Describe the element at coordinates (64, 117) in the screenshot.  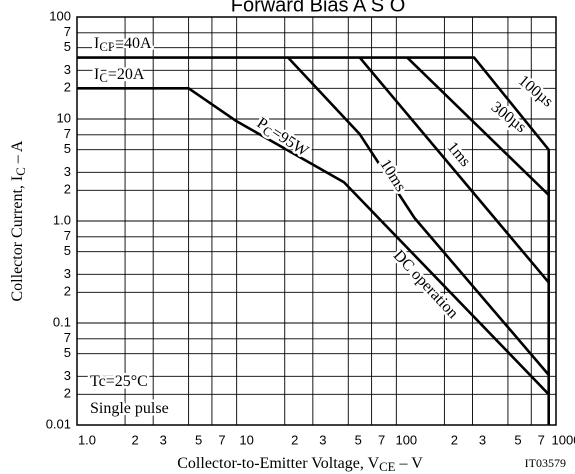
I see `y-tick-label: 10` at that location.